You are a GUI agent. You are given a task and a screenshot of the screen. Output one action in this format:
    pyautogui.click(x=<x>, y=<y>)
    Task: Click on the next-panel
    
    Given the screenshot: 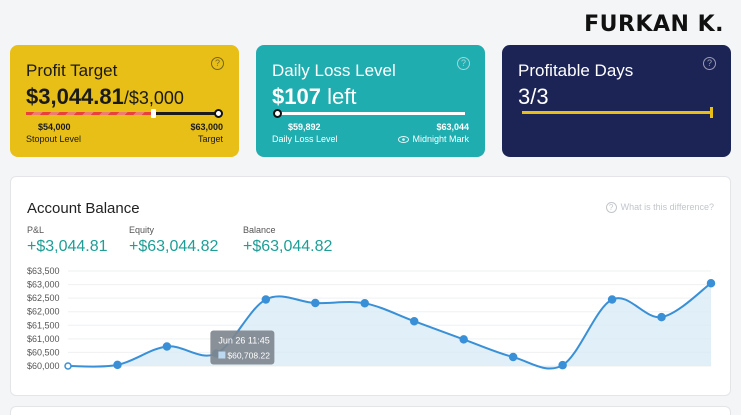 What is the action you would take?
    pyautogui.click(x=370, y=410)
    